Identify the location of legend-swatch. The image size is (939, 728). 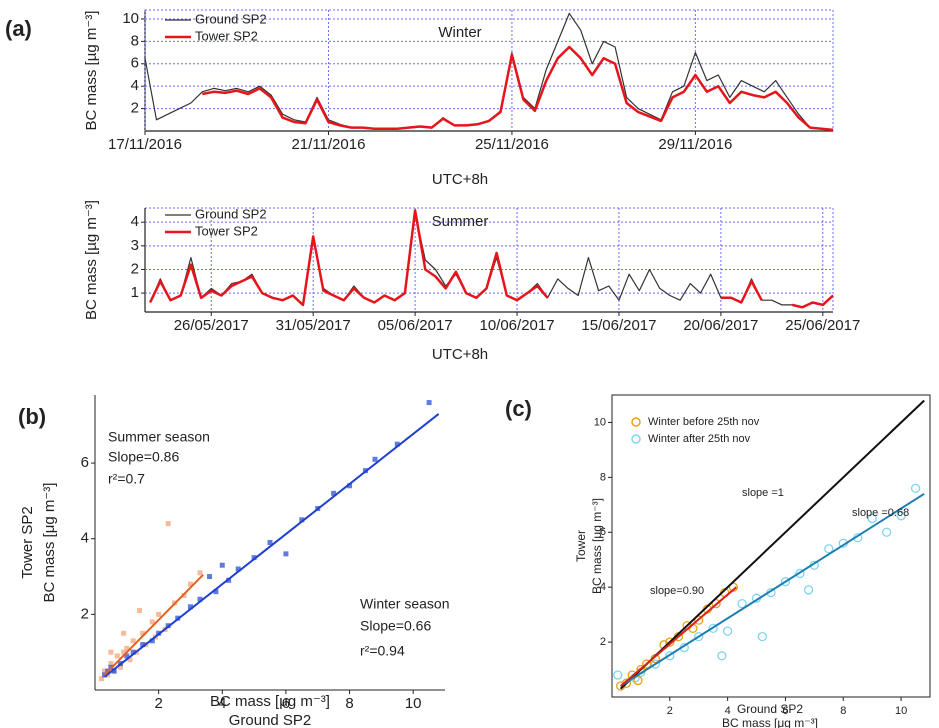
(636, 422).